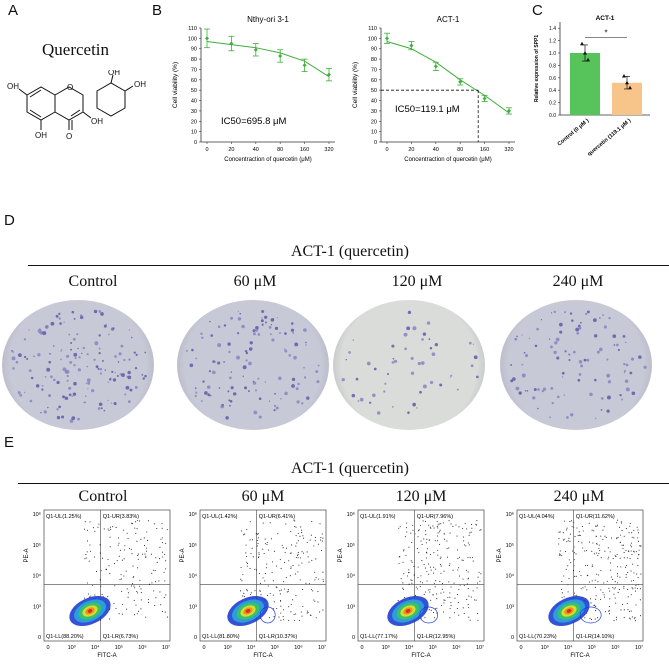  I want to click on y-tick-label: 0.2, so click(552, 104).